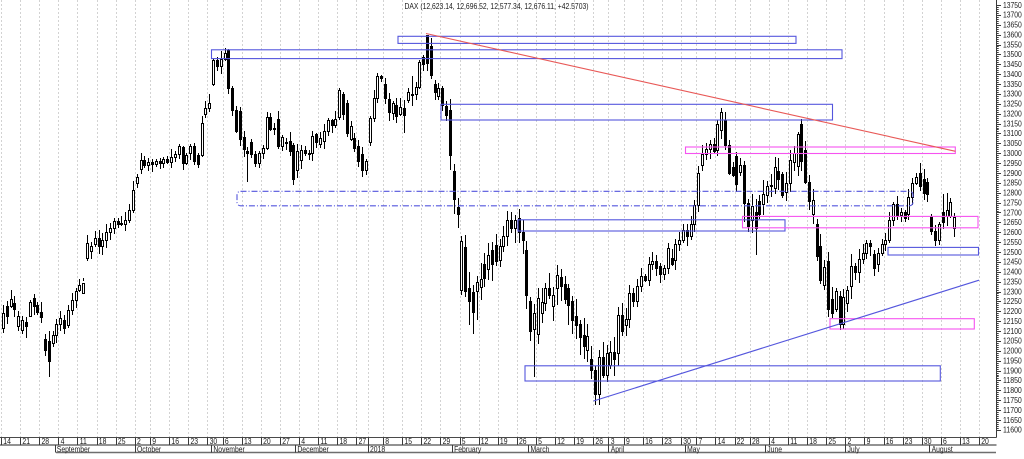 The height and width of the screenshot is (459, 1024). What do you see at coordinates (1012, 25) in the screenshot?
I see `svg-text: 13650` at bounding box center [1012, 25].